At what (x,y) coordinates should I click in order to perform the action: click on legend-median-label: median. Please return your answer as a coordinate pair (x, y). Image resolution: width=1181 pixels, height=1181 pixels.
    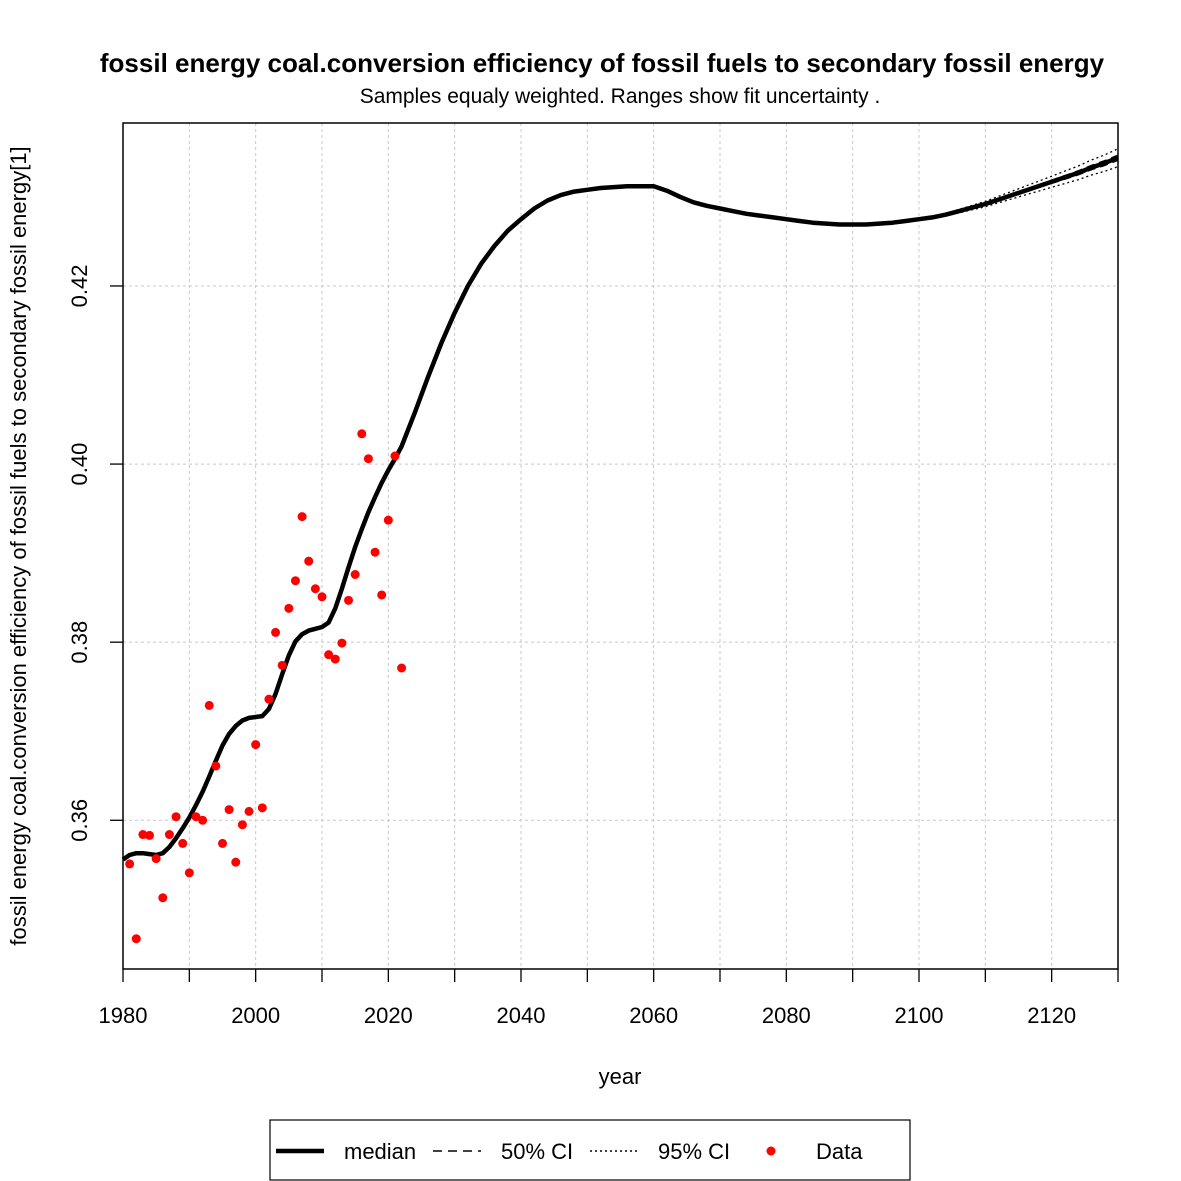
    Looking at the image, I should click on (380, 1151).